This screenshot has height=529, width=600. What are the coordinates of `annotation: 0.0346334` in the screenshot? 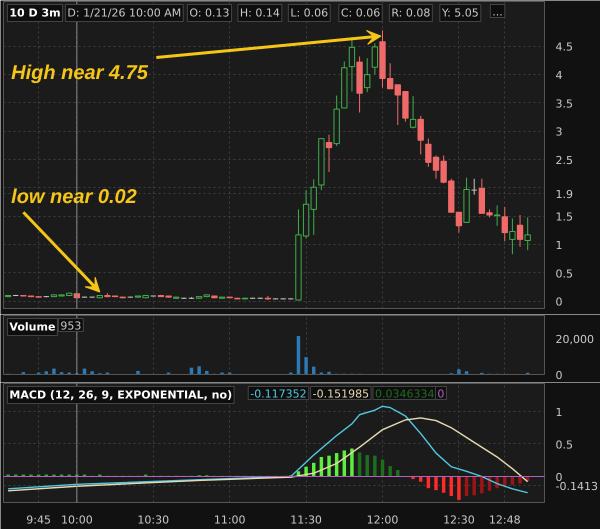 It's located at (405, 394).